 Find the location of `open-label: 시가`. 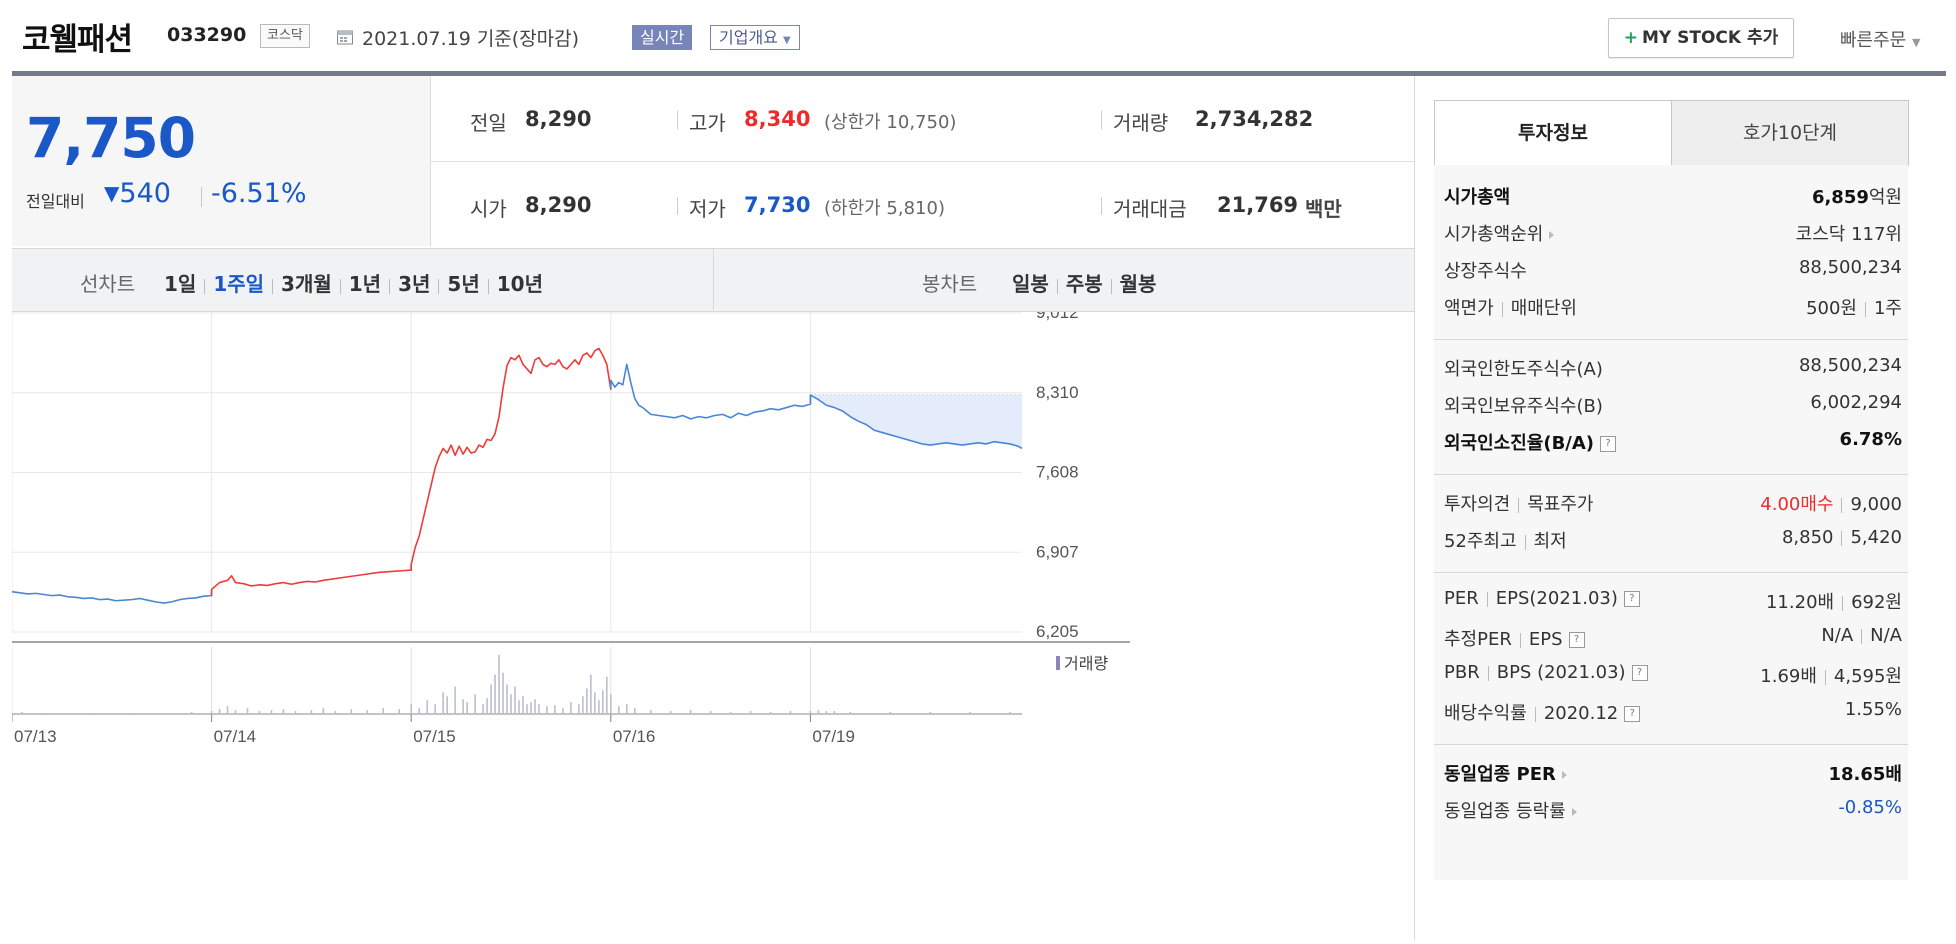

open-label: 시가 is located at coordinates (488, 209).